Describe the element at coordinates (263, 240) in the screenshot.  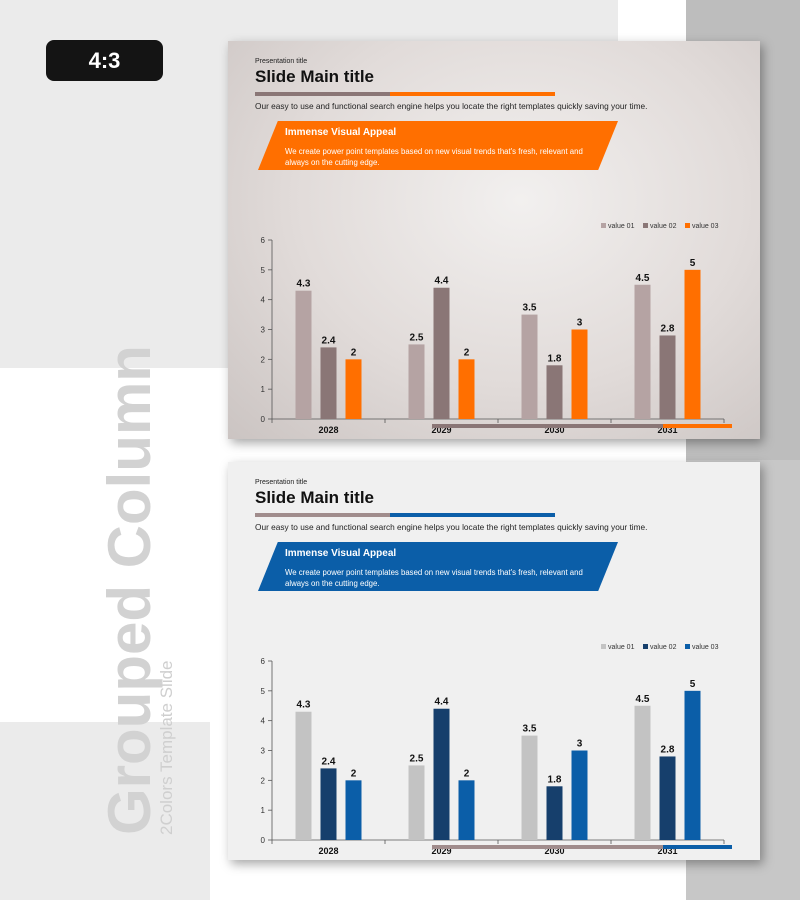
I see `y-tick-label: 6` at that location.